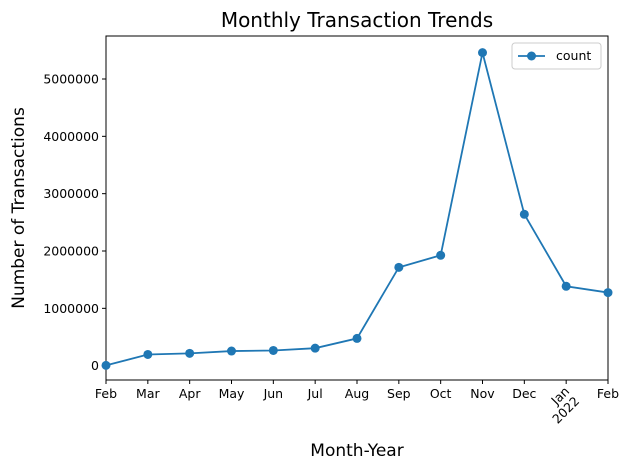  Describe the element at coordinates (357, 393) in the screenshot. I see `x-tick-label: Aug` at that location.